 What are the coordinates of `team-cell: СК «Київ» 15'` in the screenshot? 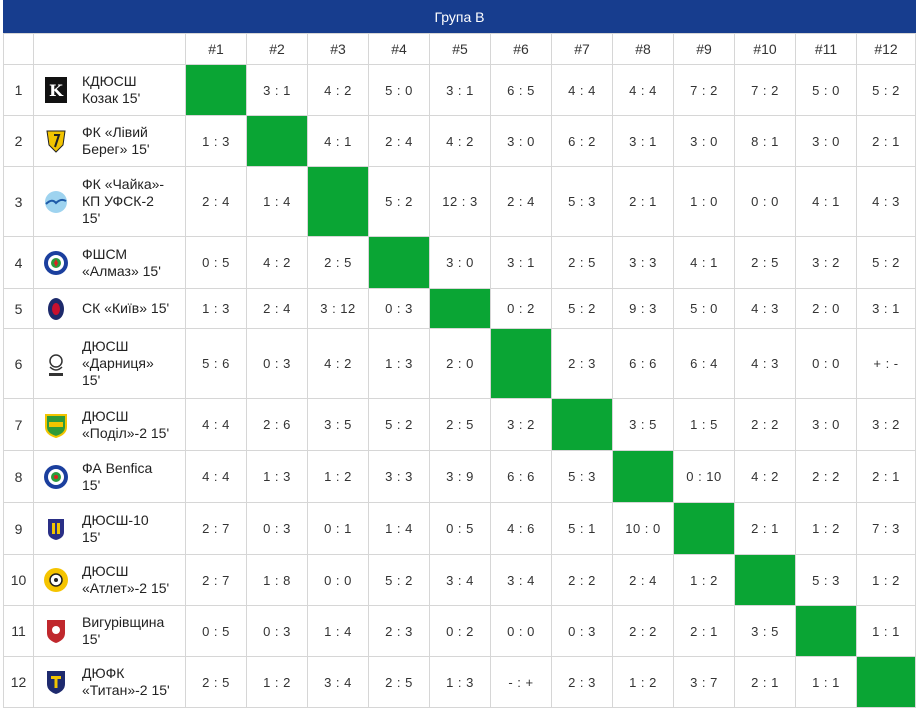 It's located at (109, 308).